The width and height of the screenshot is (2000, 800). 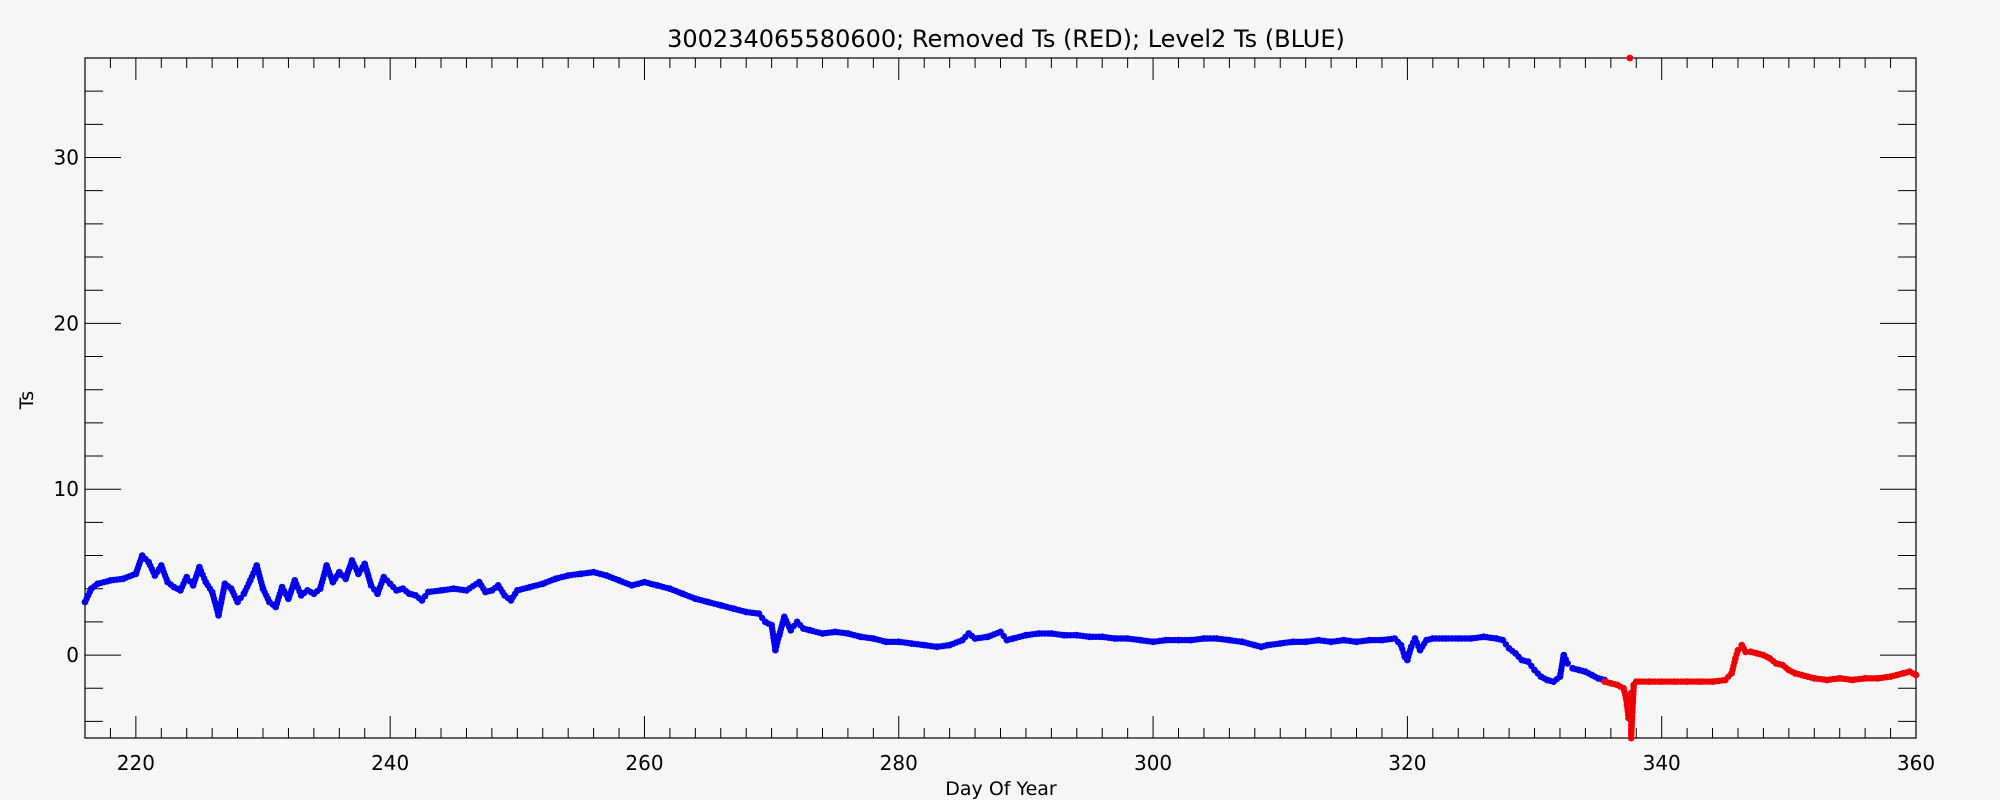 What do you see at coordinates (66, 323) in the screenshot?
I see `y-tick-label: 20` at bounding box center [66, 323].